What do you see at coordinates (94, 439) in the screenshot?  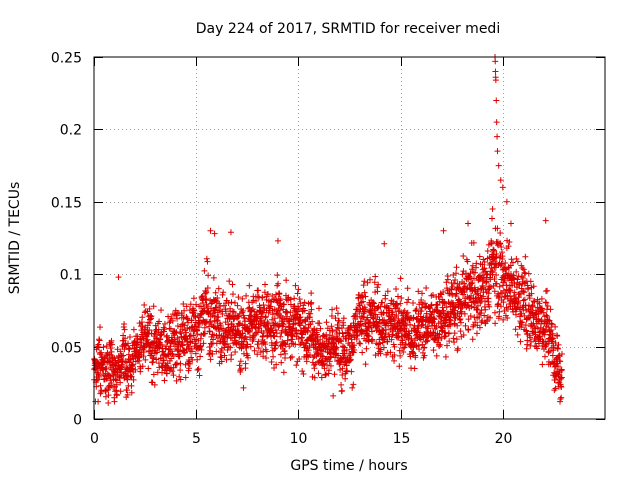 I see `x-tick-label: 0` at bounding box center [94, 439].